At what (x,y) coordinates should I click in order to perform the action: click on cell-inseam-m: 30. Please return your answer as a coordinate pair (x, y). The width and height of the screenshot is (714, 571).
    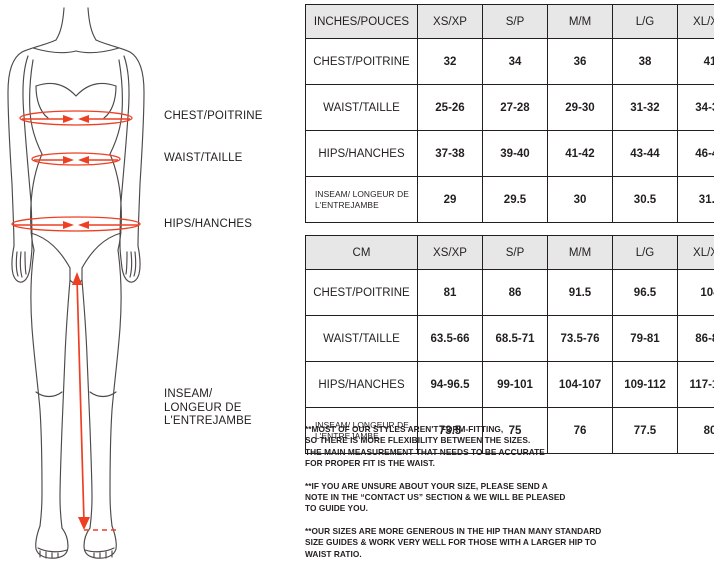
    Looking at the image, I should click on (580, 200).